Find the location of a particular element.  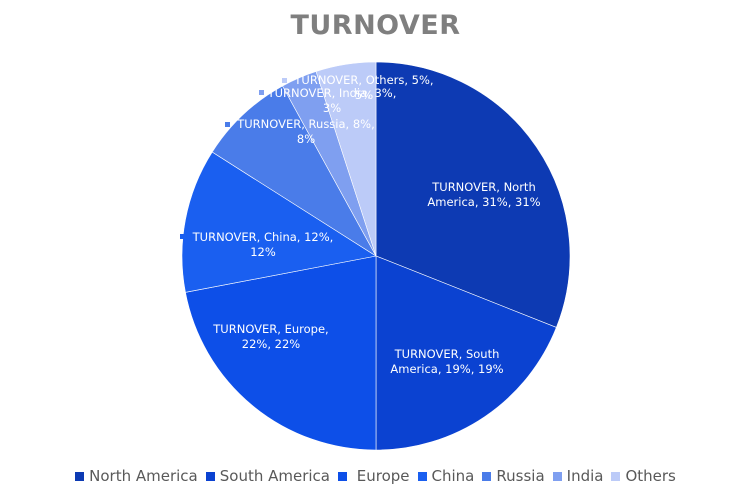

legend-label: North America is located at coordinates (143, 476).